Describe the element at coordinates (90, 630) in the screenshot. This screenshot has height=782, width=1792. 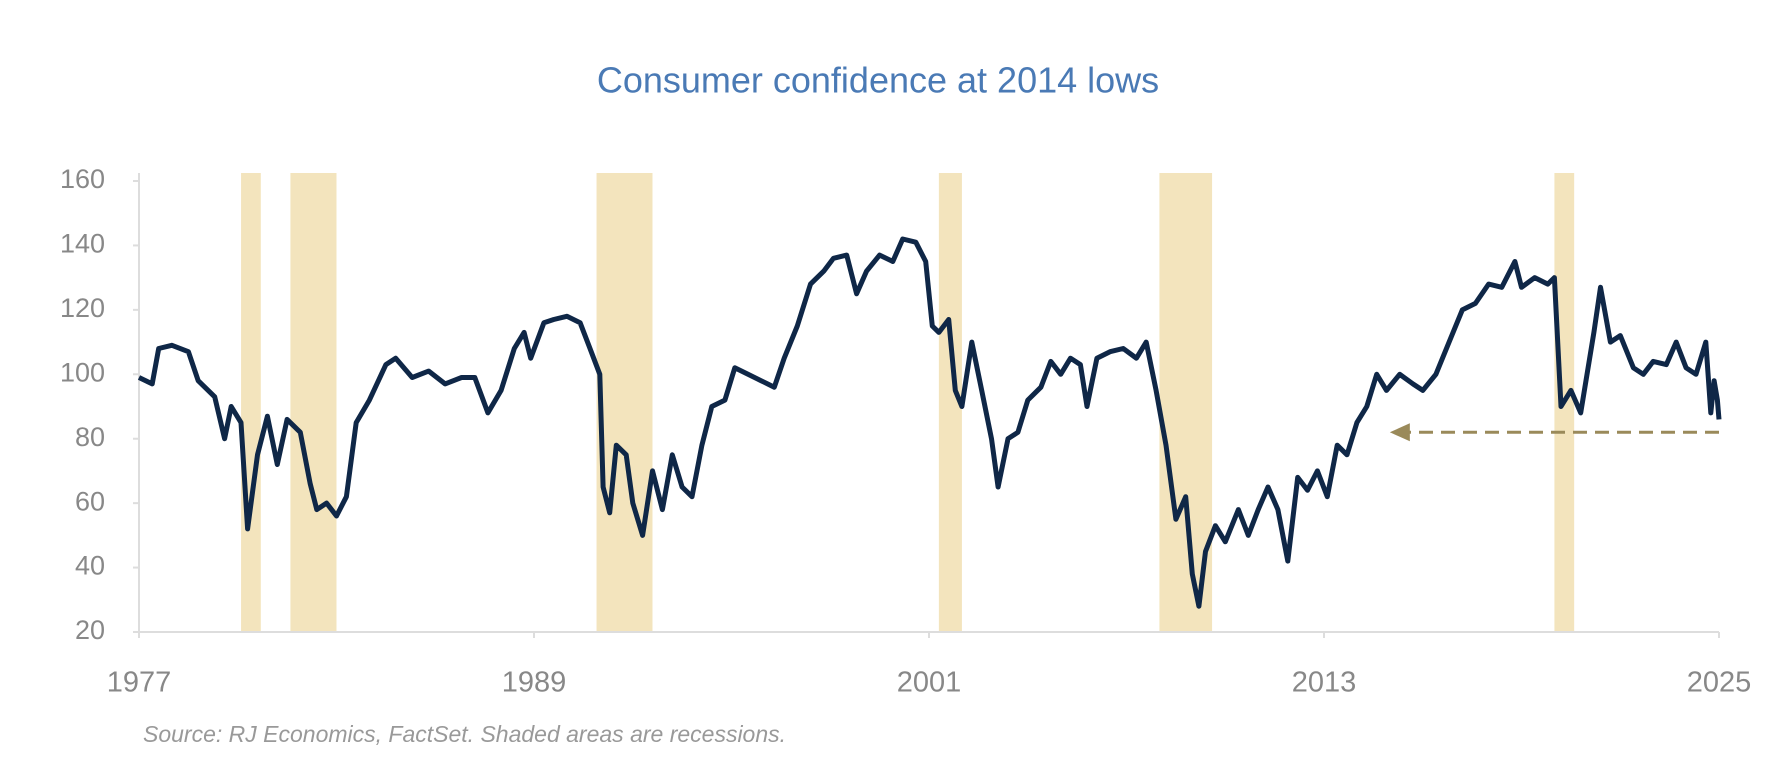
I see `y-tick-label: 20` at that location.